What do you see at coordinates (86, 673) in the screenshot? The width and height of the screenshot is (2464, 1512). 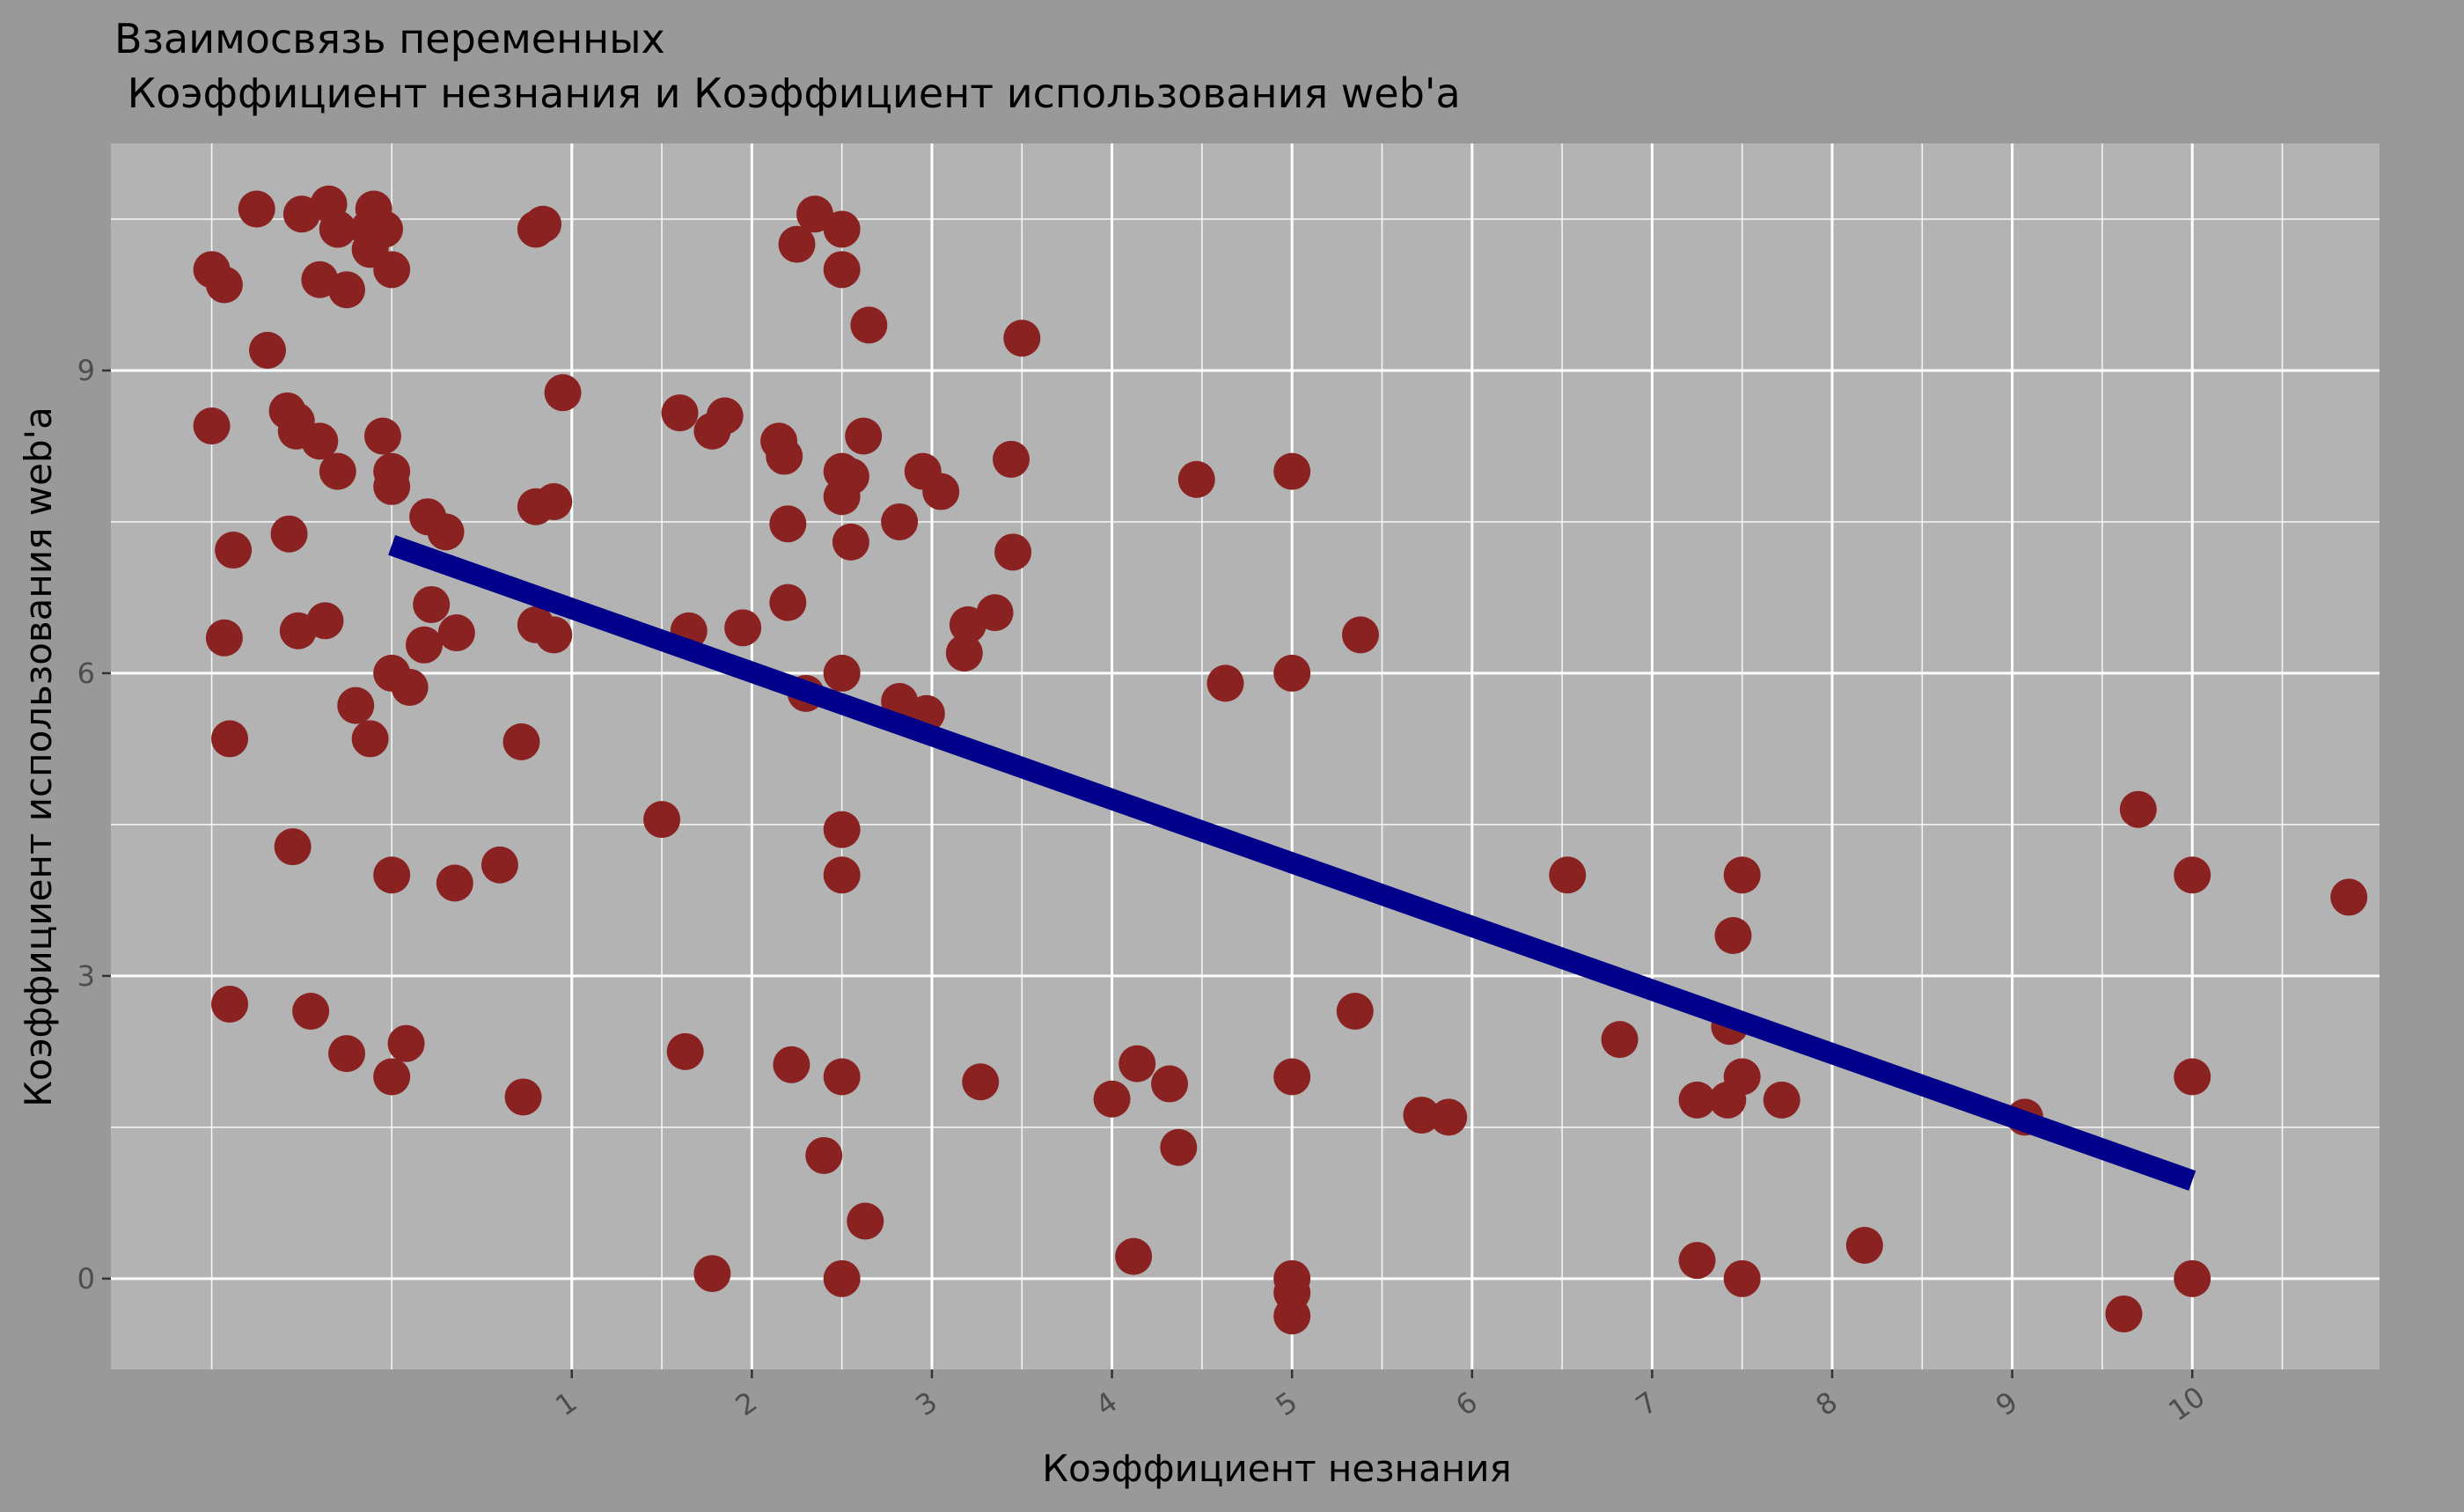 I see `y-tick-label: 6` at bounding box center [86, 673].